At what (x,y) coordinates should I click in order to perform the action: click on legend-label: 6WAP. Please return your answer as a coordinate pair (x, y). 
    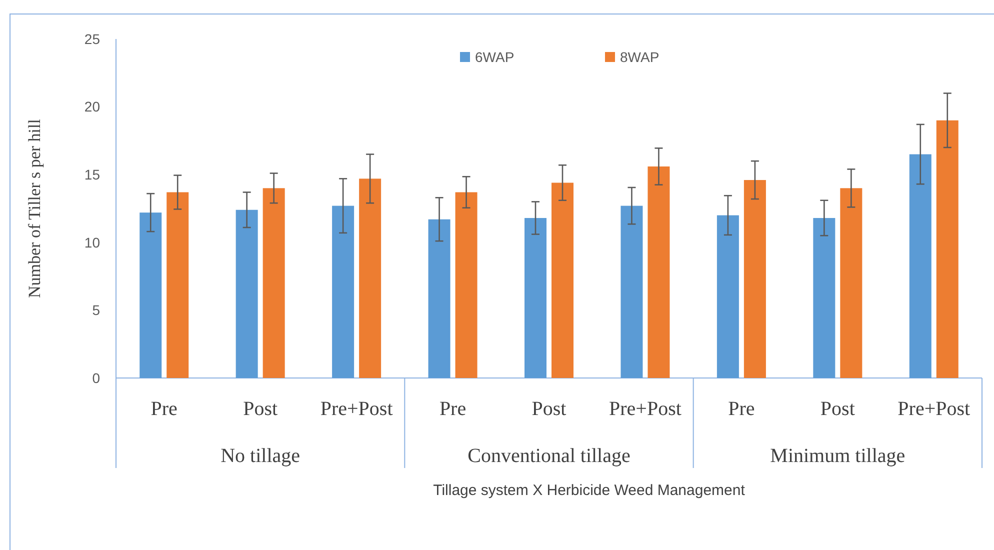
    Looking at the image, I should click on (494, 56).